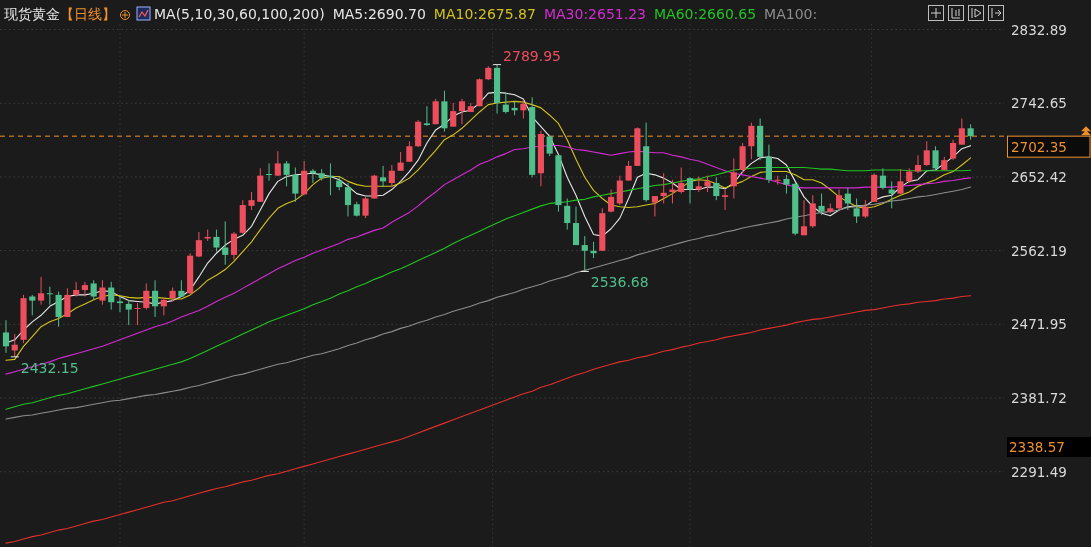 This screenshot has height=547, width=1091. Describe the element at coordinates (60, 14) in the screenshot. I see `title: 现货黄金【日线】` at that location.